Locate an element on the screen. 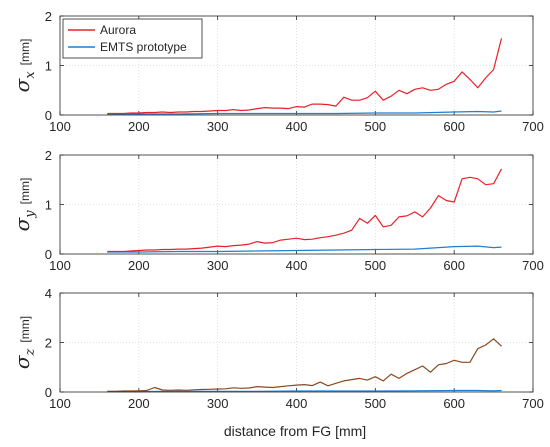  y-axis-label: σz[mm] is located at coordinates (24, 342).